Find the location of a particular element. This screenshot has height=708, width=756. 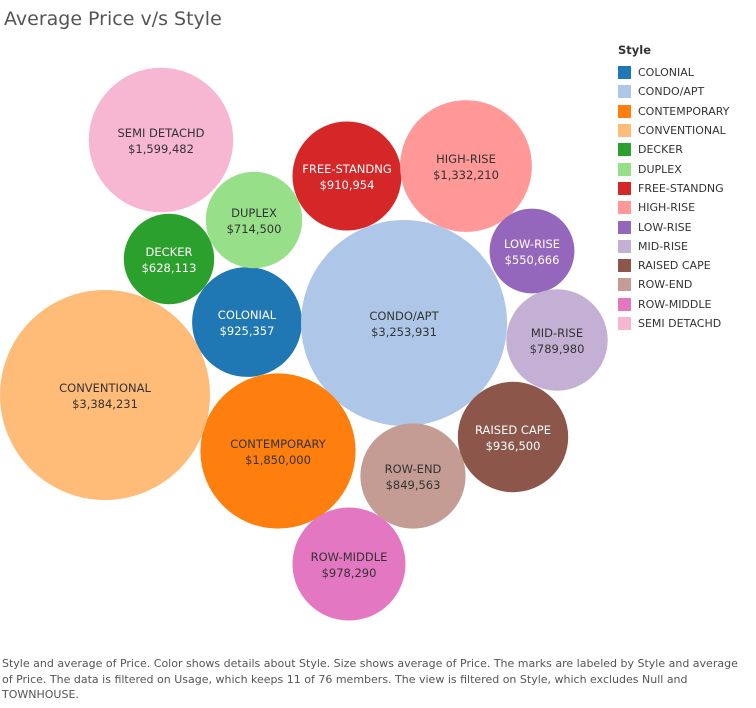

legend-item-decker: DECKER is located at coordinates (673, 149).